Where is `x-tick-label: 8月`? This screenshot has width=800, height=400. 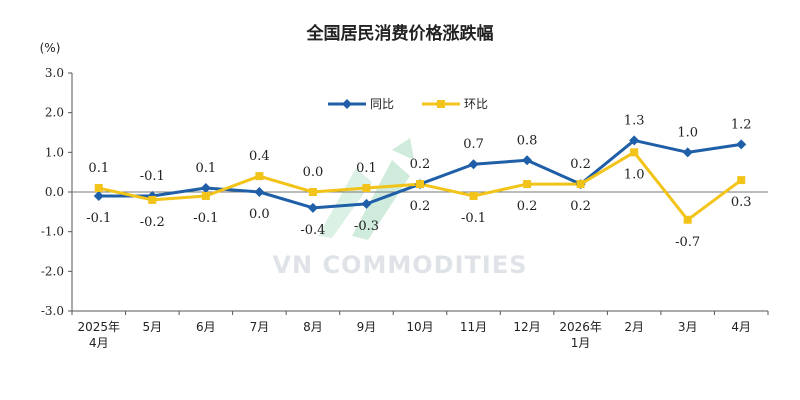
x-tick-label: 8月 is located at coordinates (313, 327).